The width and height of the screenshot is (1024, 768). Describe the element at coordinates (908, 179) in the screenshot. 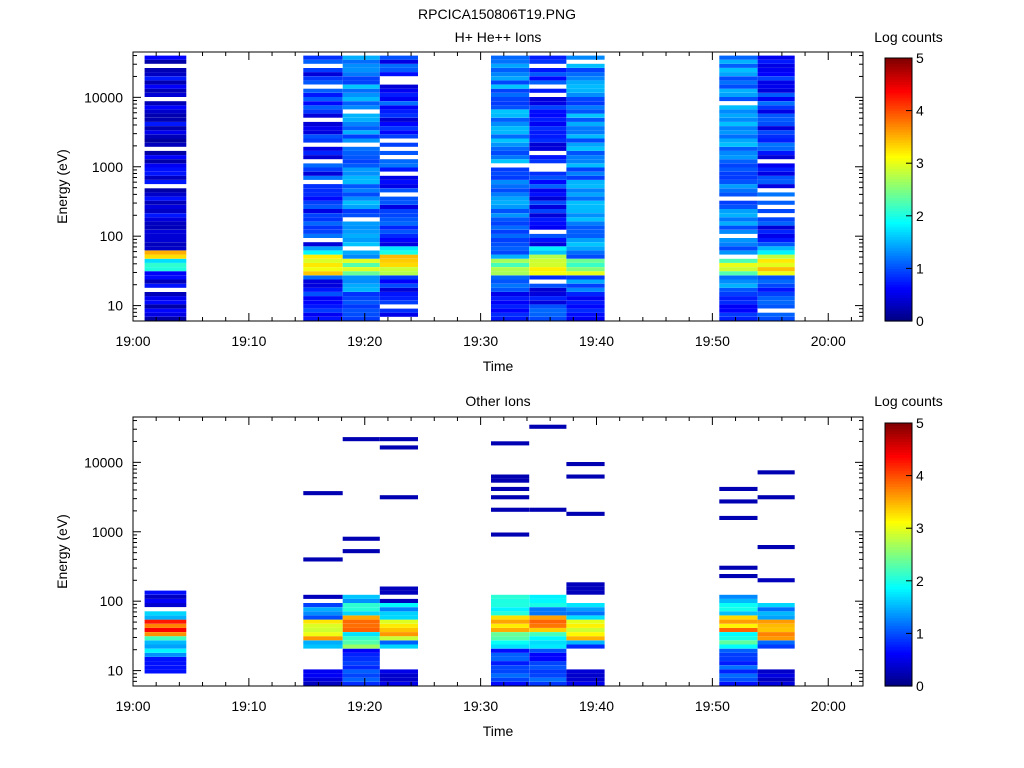

I see `colorbar: 0 1 2 3 4 5 Log counts` at that location.